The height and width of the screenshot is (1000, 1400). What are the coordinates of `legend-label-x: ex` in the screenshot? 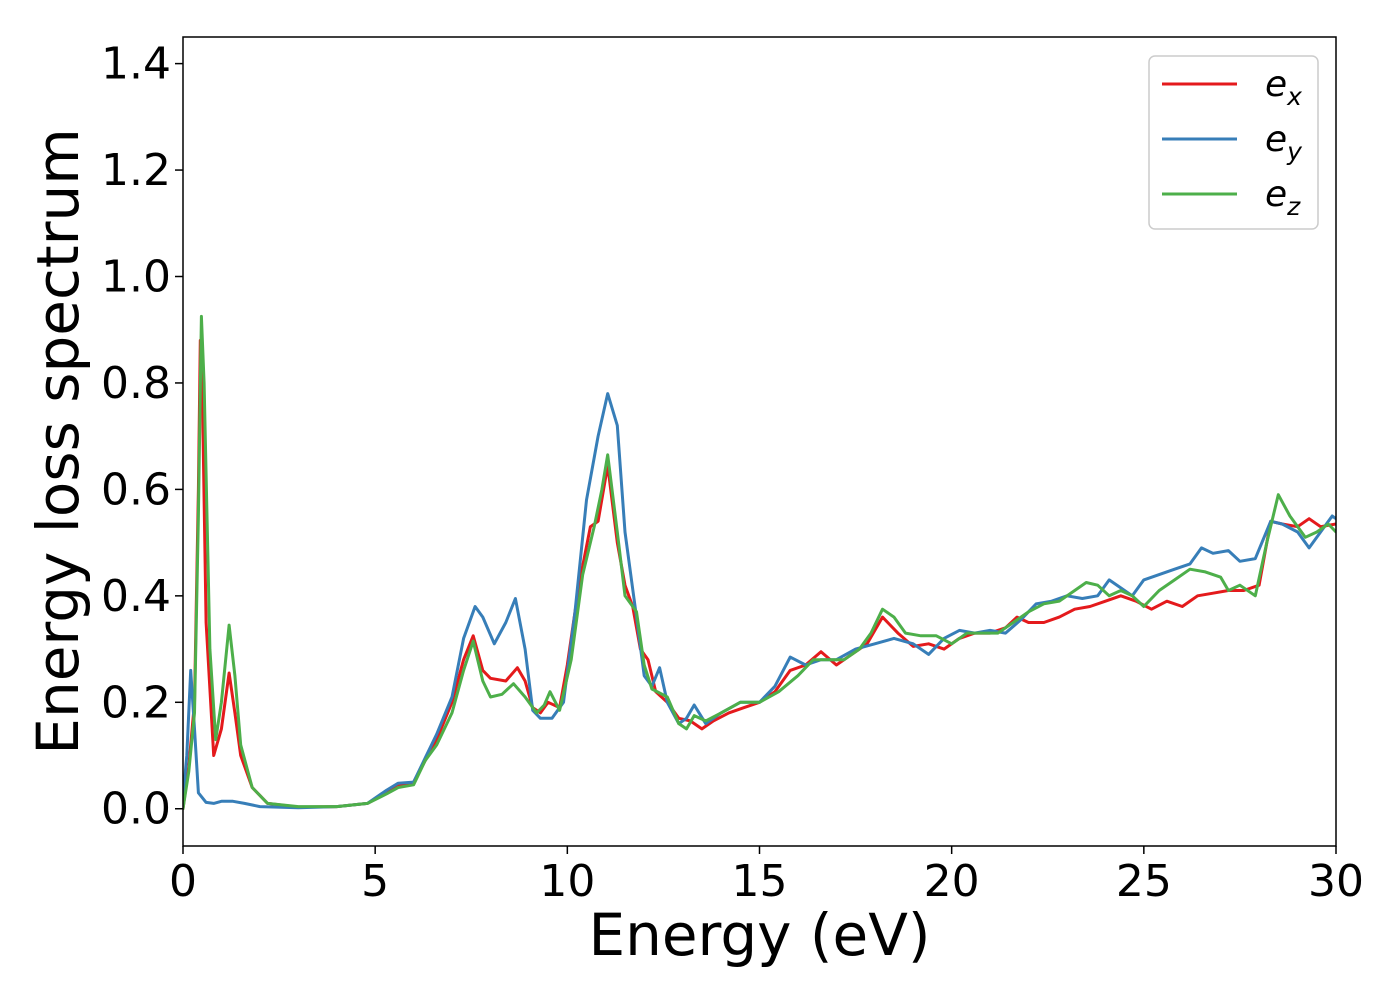 It's located at (1283, 87).